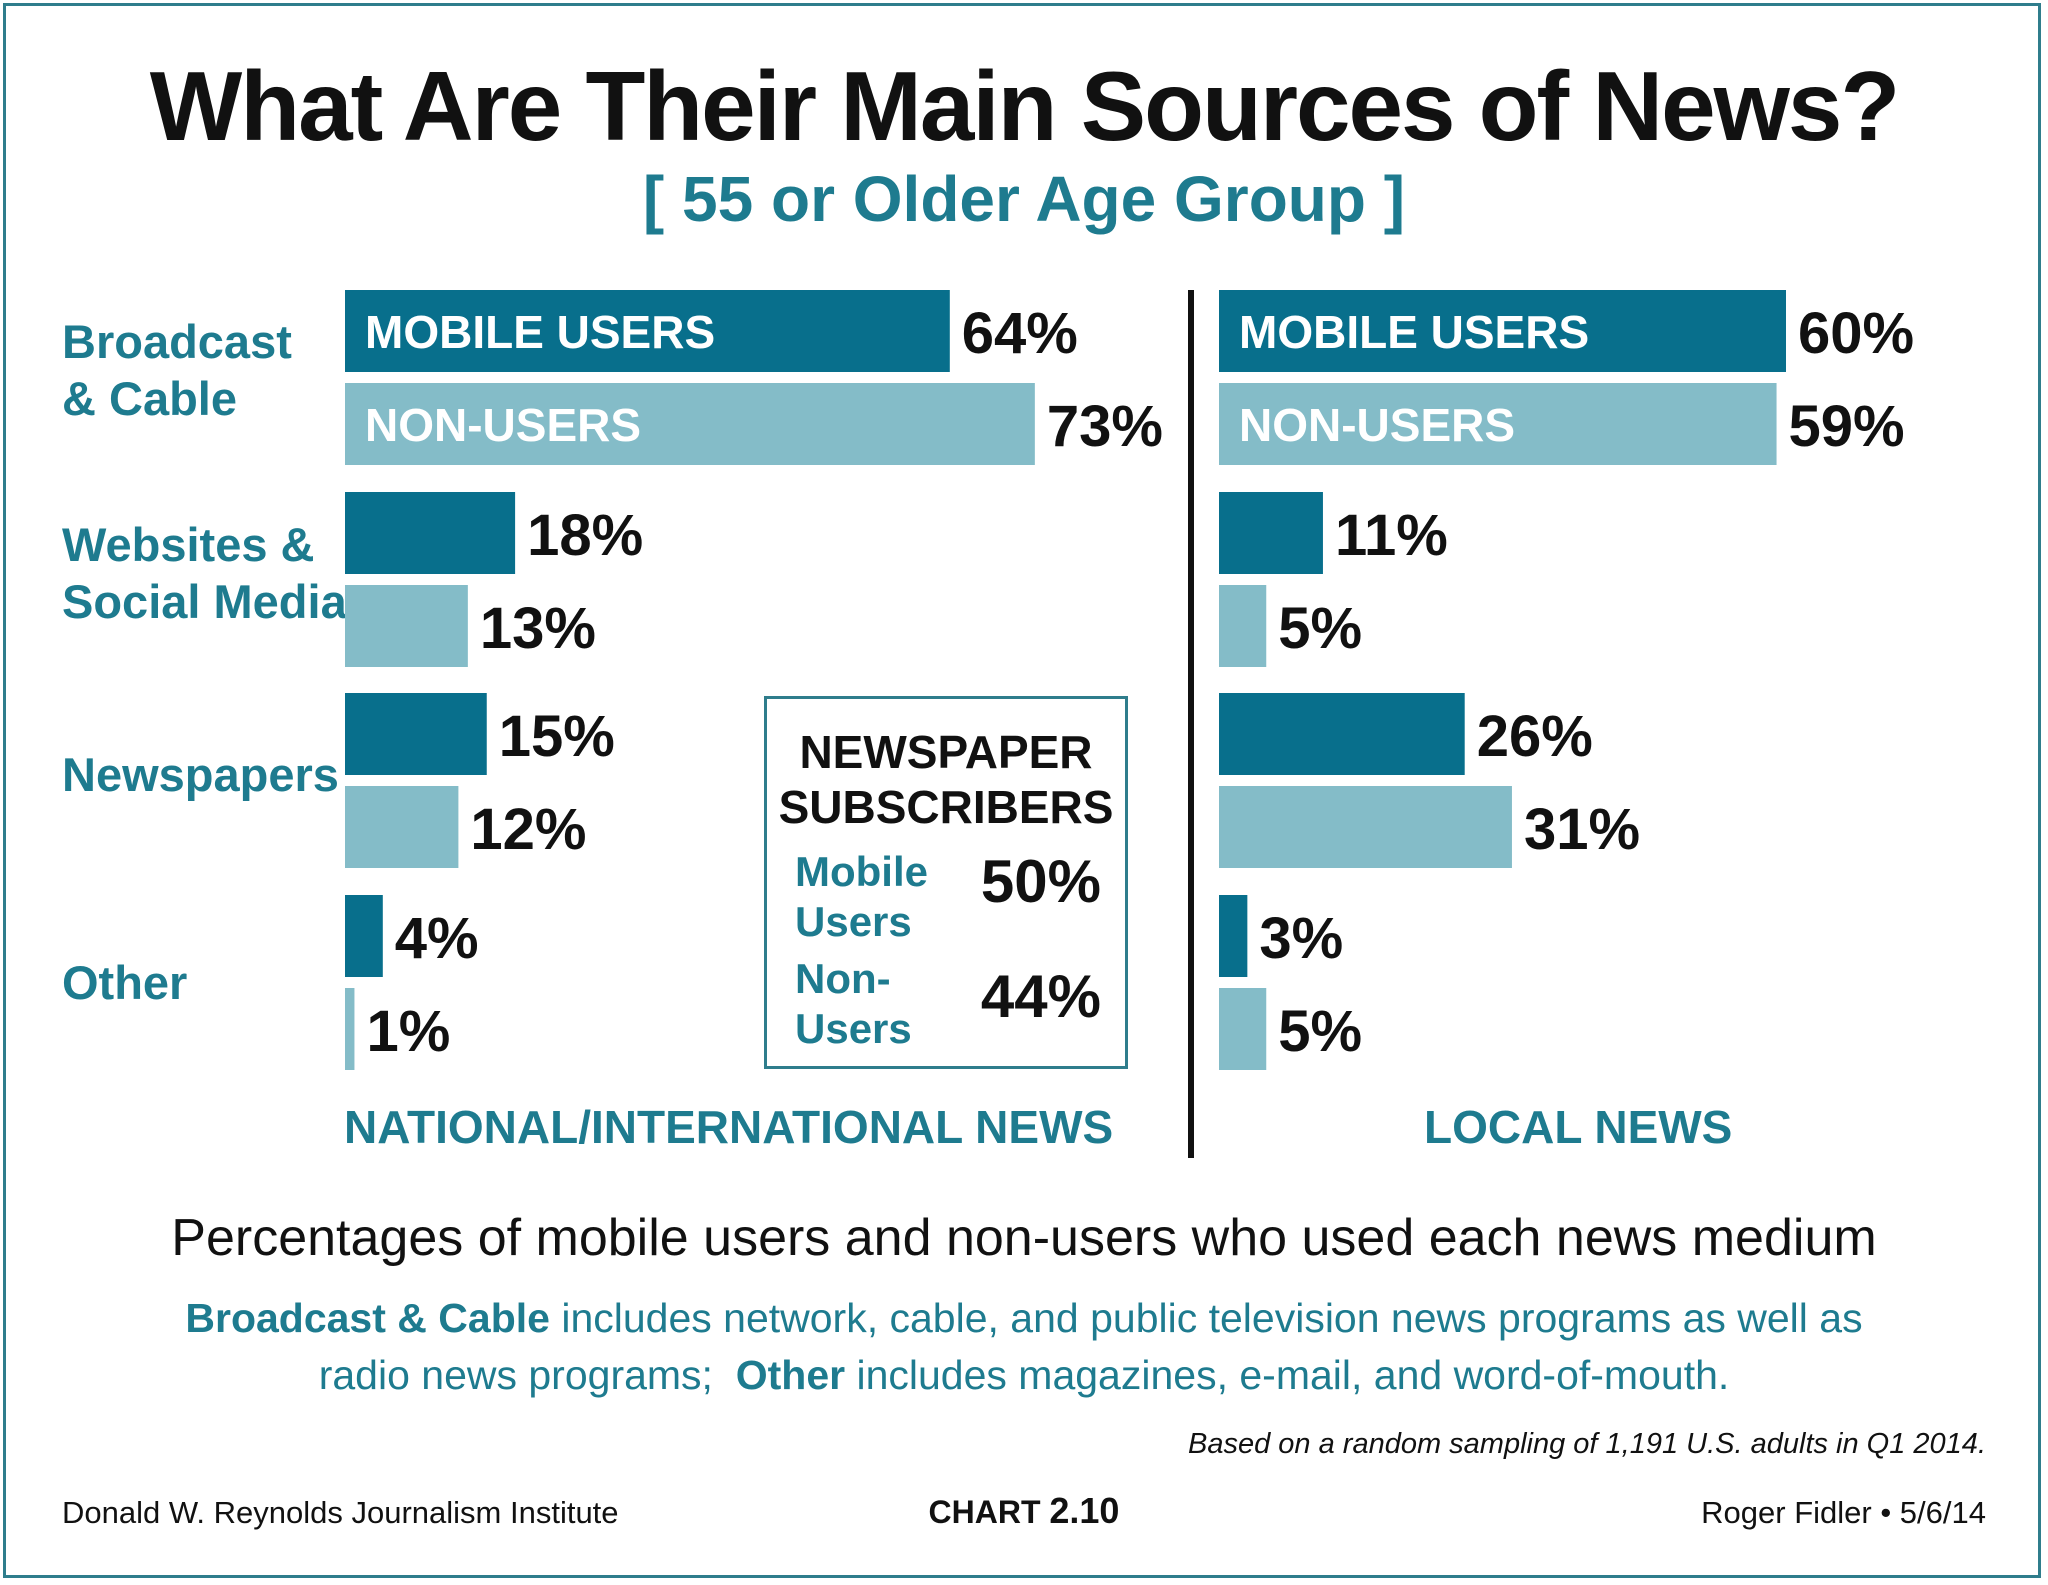 The width and height of the screenshot is (2048, 1585). What do you see at coordinates (1271, 533) in the screenshot?
I see `bar-local-websites-mobile` at bounding box center [1271, 533].